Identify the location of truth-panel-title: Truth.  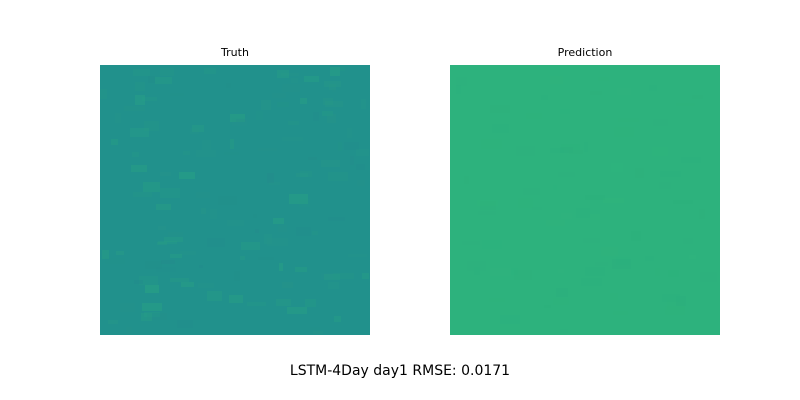
(235, 52).